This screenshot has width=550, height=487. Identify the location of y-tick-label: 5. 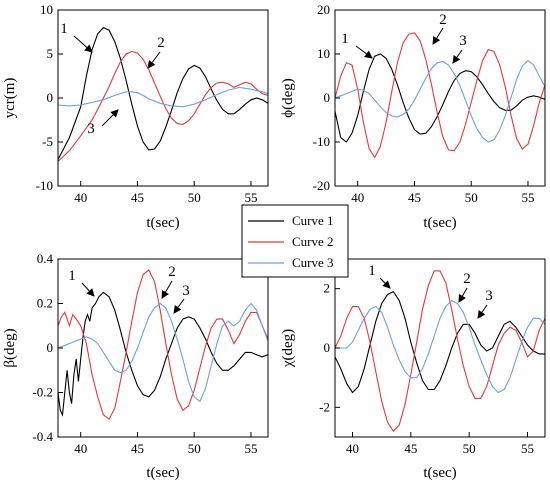
(50, 53).